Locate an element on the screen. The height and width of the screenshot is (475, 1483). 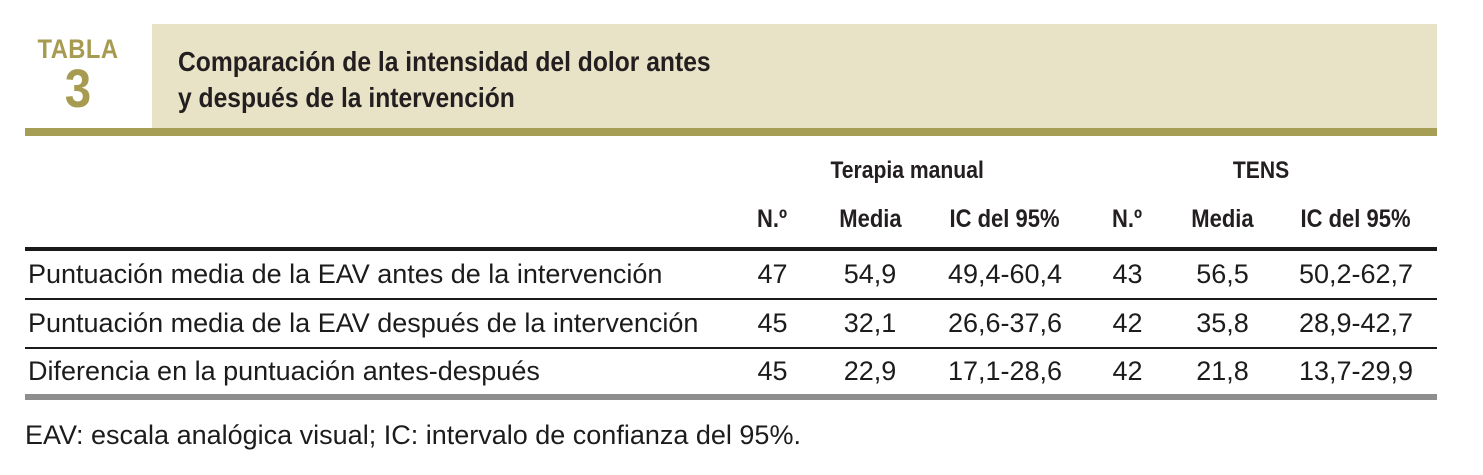
sub-header-spacer is located at coordinates (377, 219).